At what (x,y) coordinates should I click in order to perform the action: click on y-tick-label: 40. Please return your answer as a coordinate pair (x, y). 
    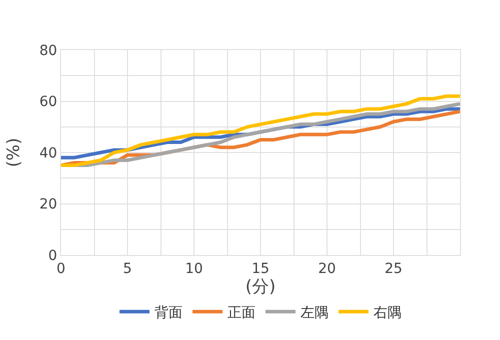
    Looking at the image, I should click on (48, 153).